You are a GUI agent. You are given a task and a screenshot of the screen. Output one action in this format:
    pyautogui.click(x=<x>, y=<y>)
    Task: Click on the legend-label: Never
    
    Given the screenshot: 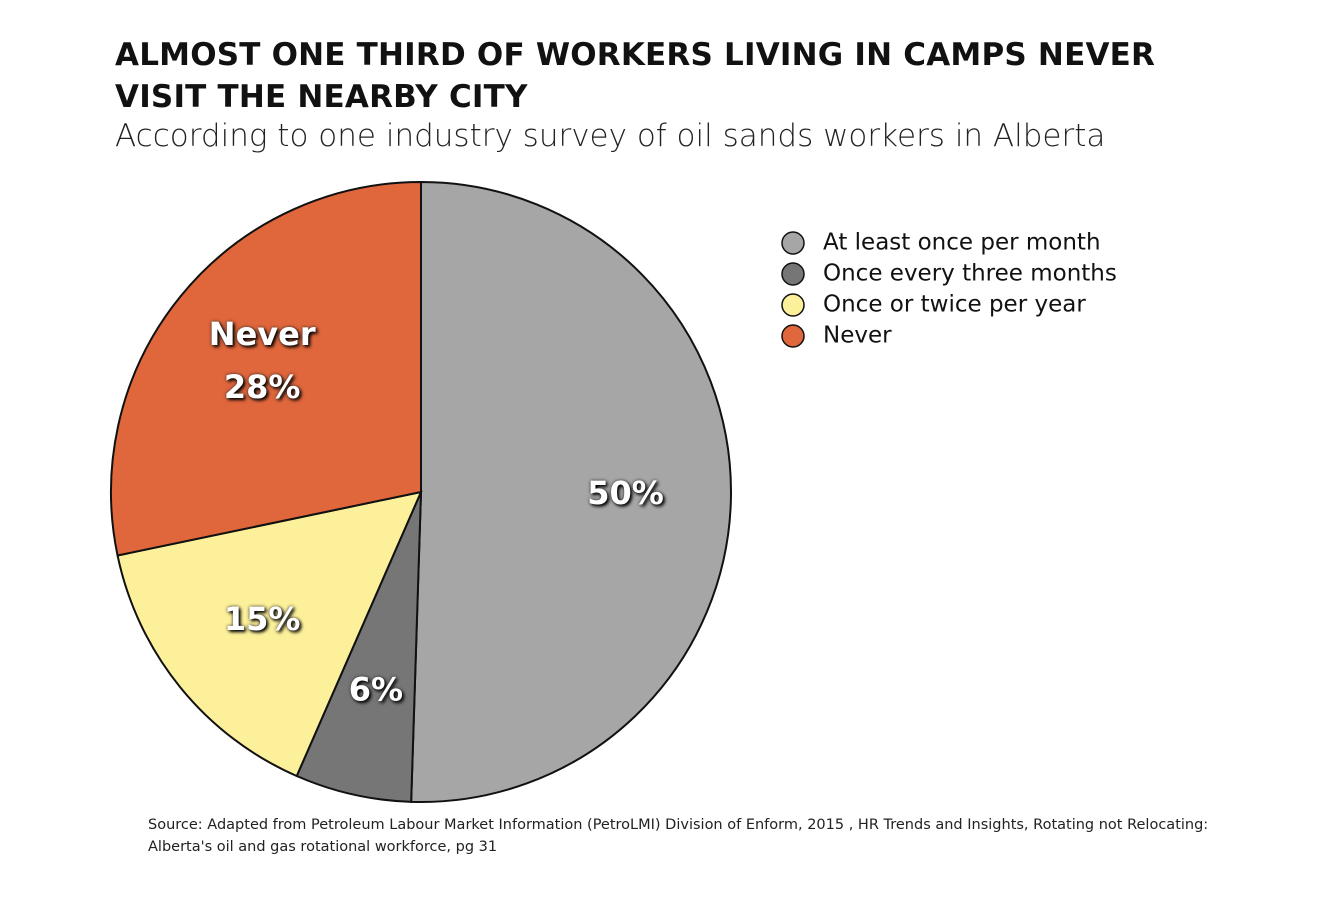 What is the action you would take?
    pyautogui.click(x=857, y=336)
    